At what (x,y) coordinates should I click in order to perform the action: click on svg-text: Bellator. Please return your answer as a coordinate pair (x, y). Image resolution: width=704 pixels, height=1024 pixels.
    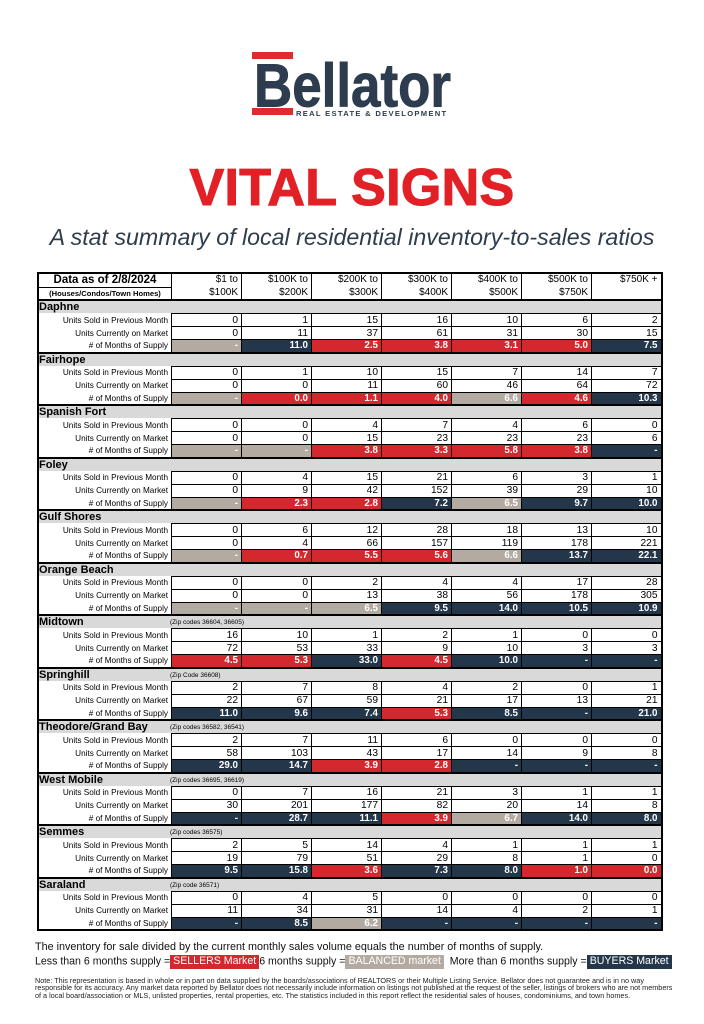
    Looking at the image, I should click on (352, 85).